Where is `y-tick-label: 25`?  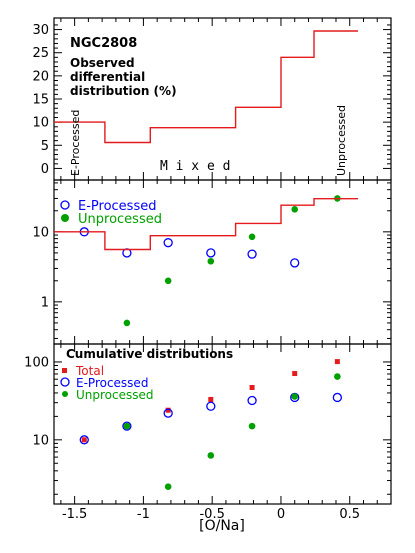 y-tick-label: 25 is located at coordinates (40, 53).